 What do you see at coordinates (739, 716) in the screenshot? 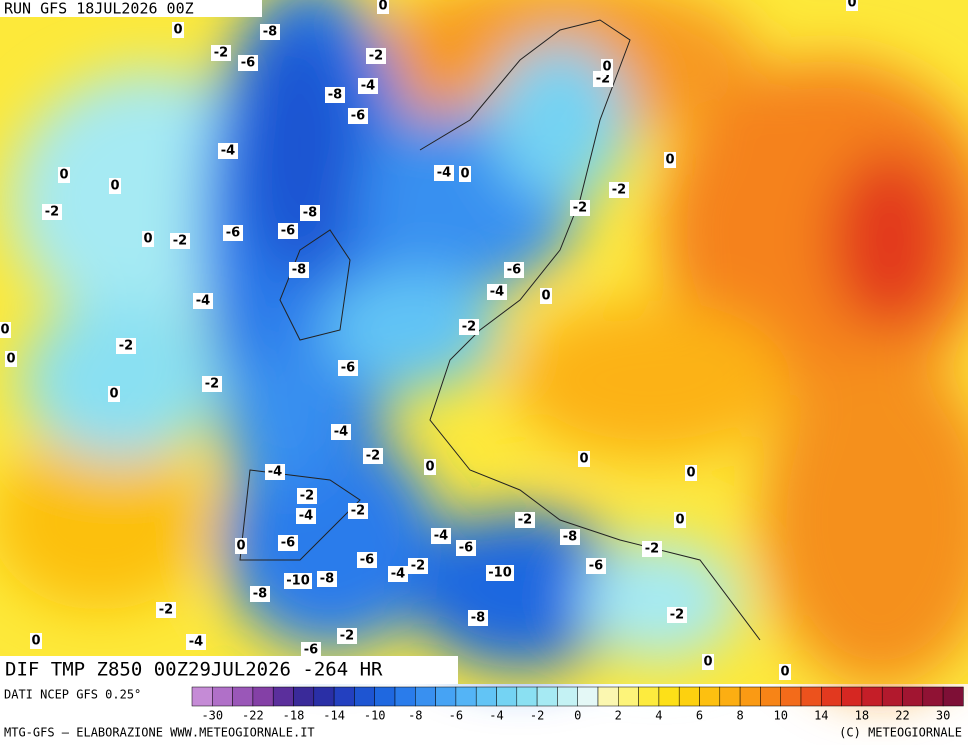
I see `colorbar-label: 8` at bounding box center [739, 716].